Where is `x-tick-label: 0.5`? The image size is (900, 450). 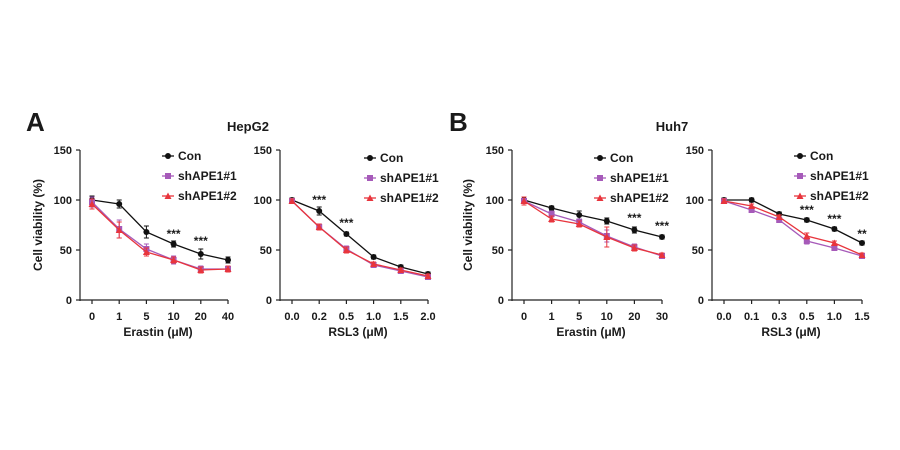
x-tick-label: 0.5 is located at coordinates (806, 317).